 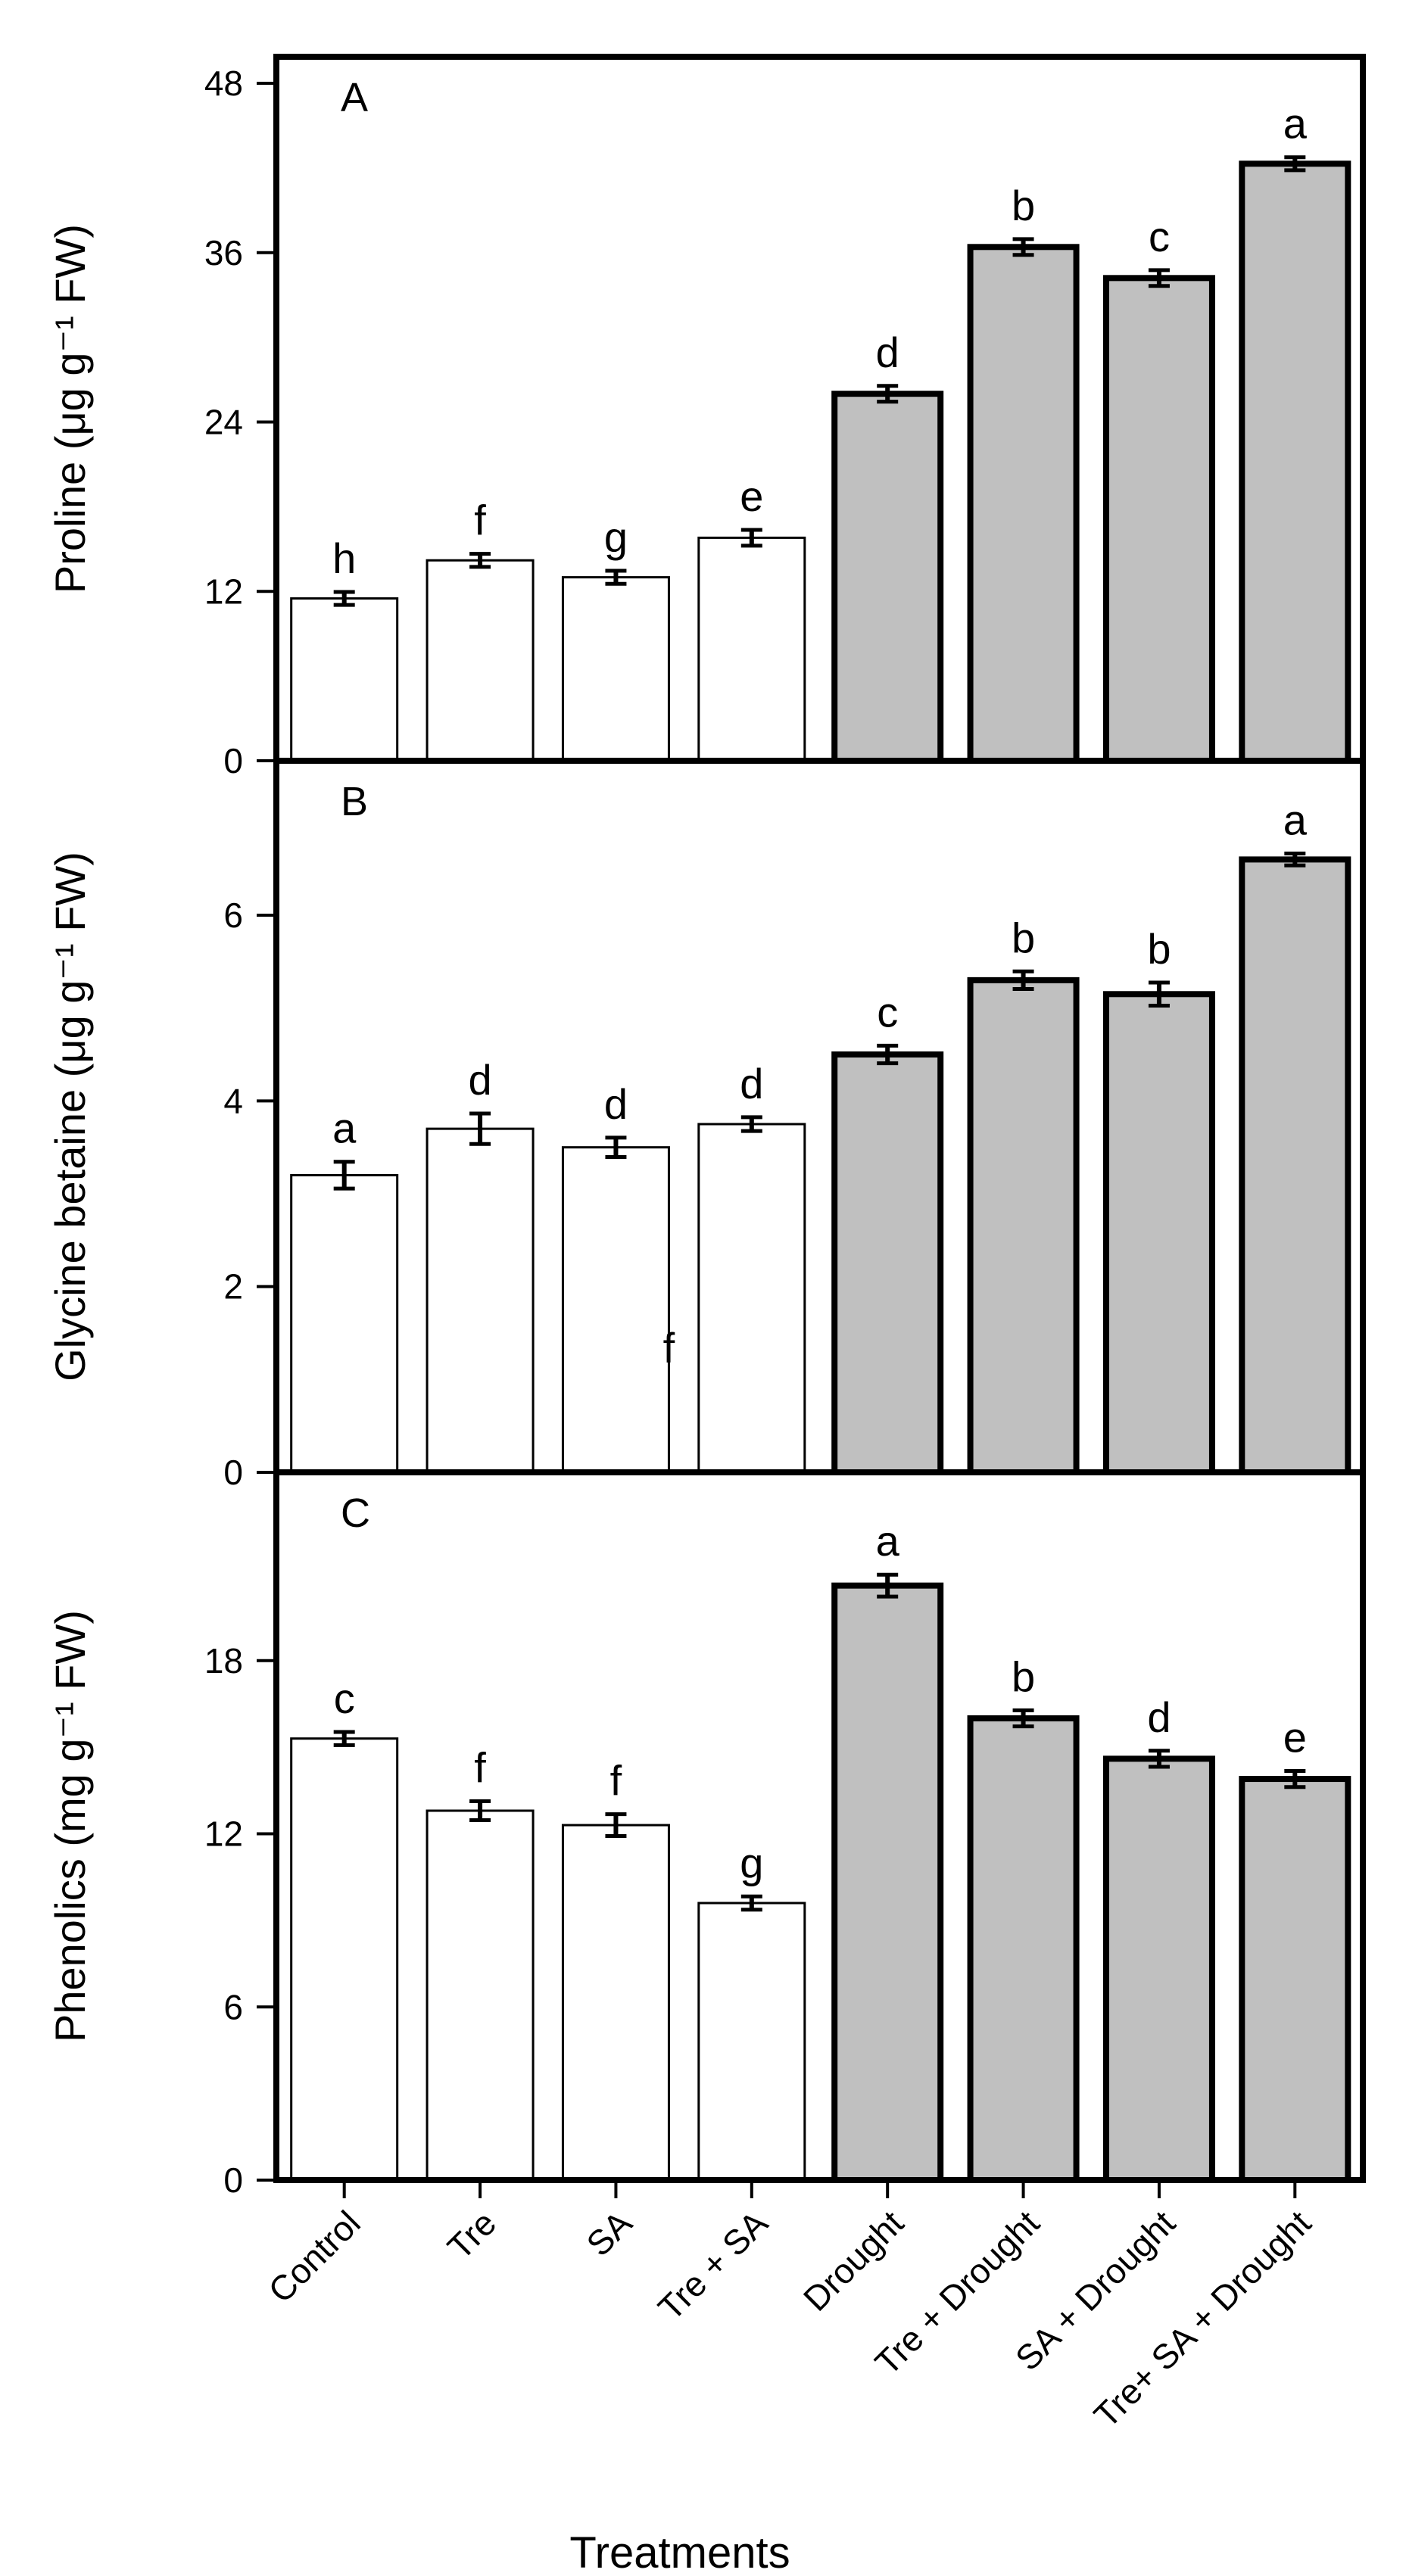 I want to click on sig-letter-c-1: c, so click(x=344, y=1698).